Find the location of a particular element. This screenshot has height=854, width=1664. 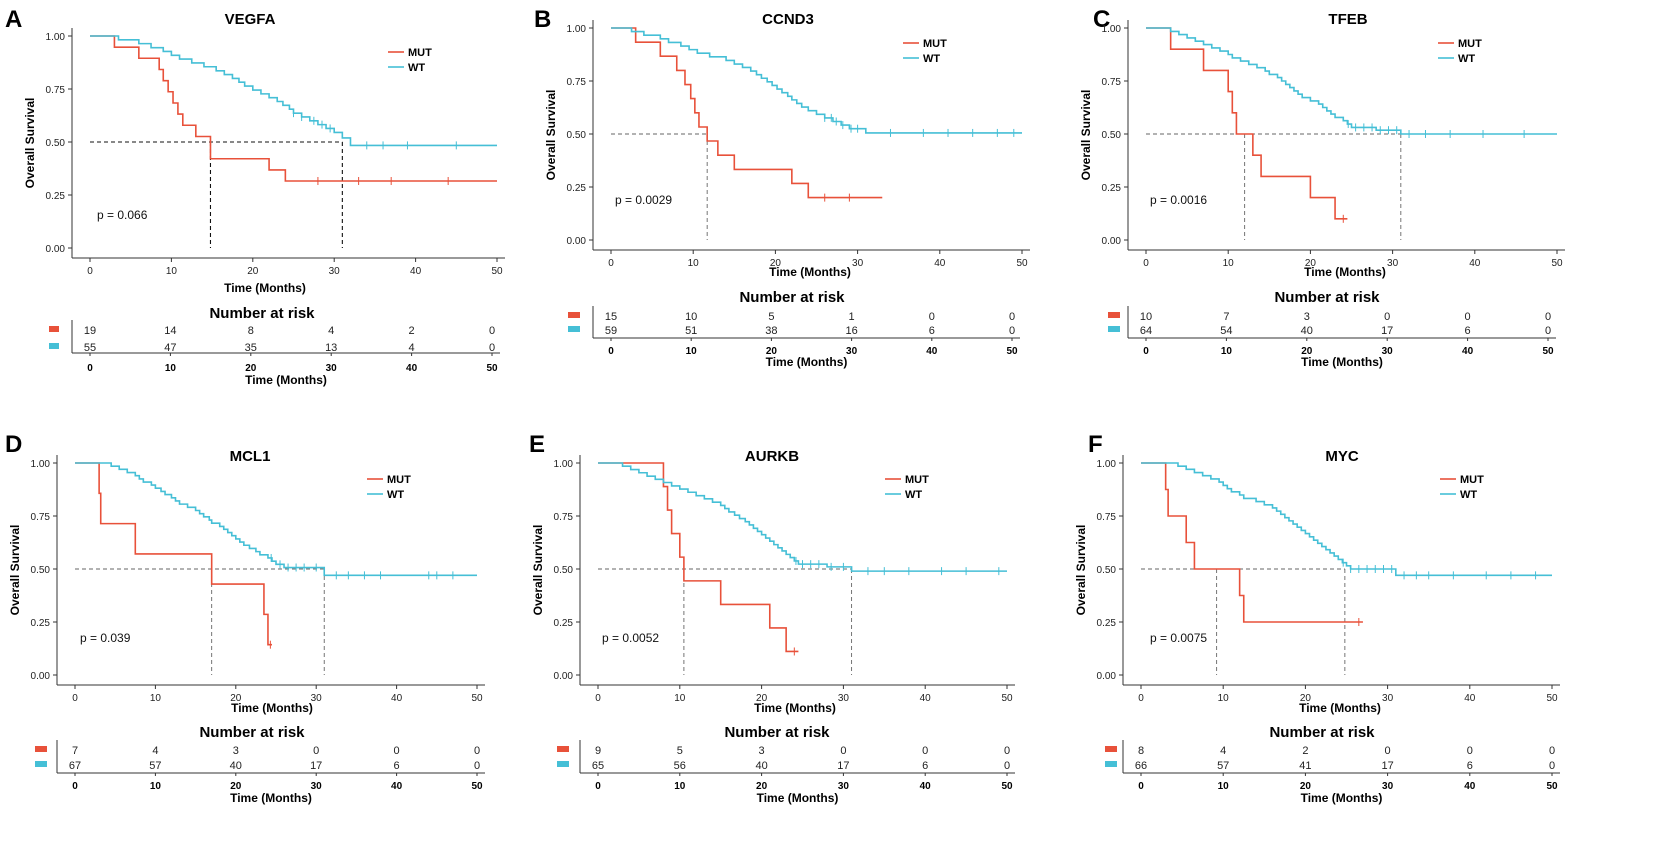

risk-count-mut: 19 is located at coordinates (90, 331).